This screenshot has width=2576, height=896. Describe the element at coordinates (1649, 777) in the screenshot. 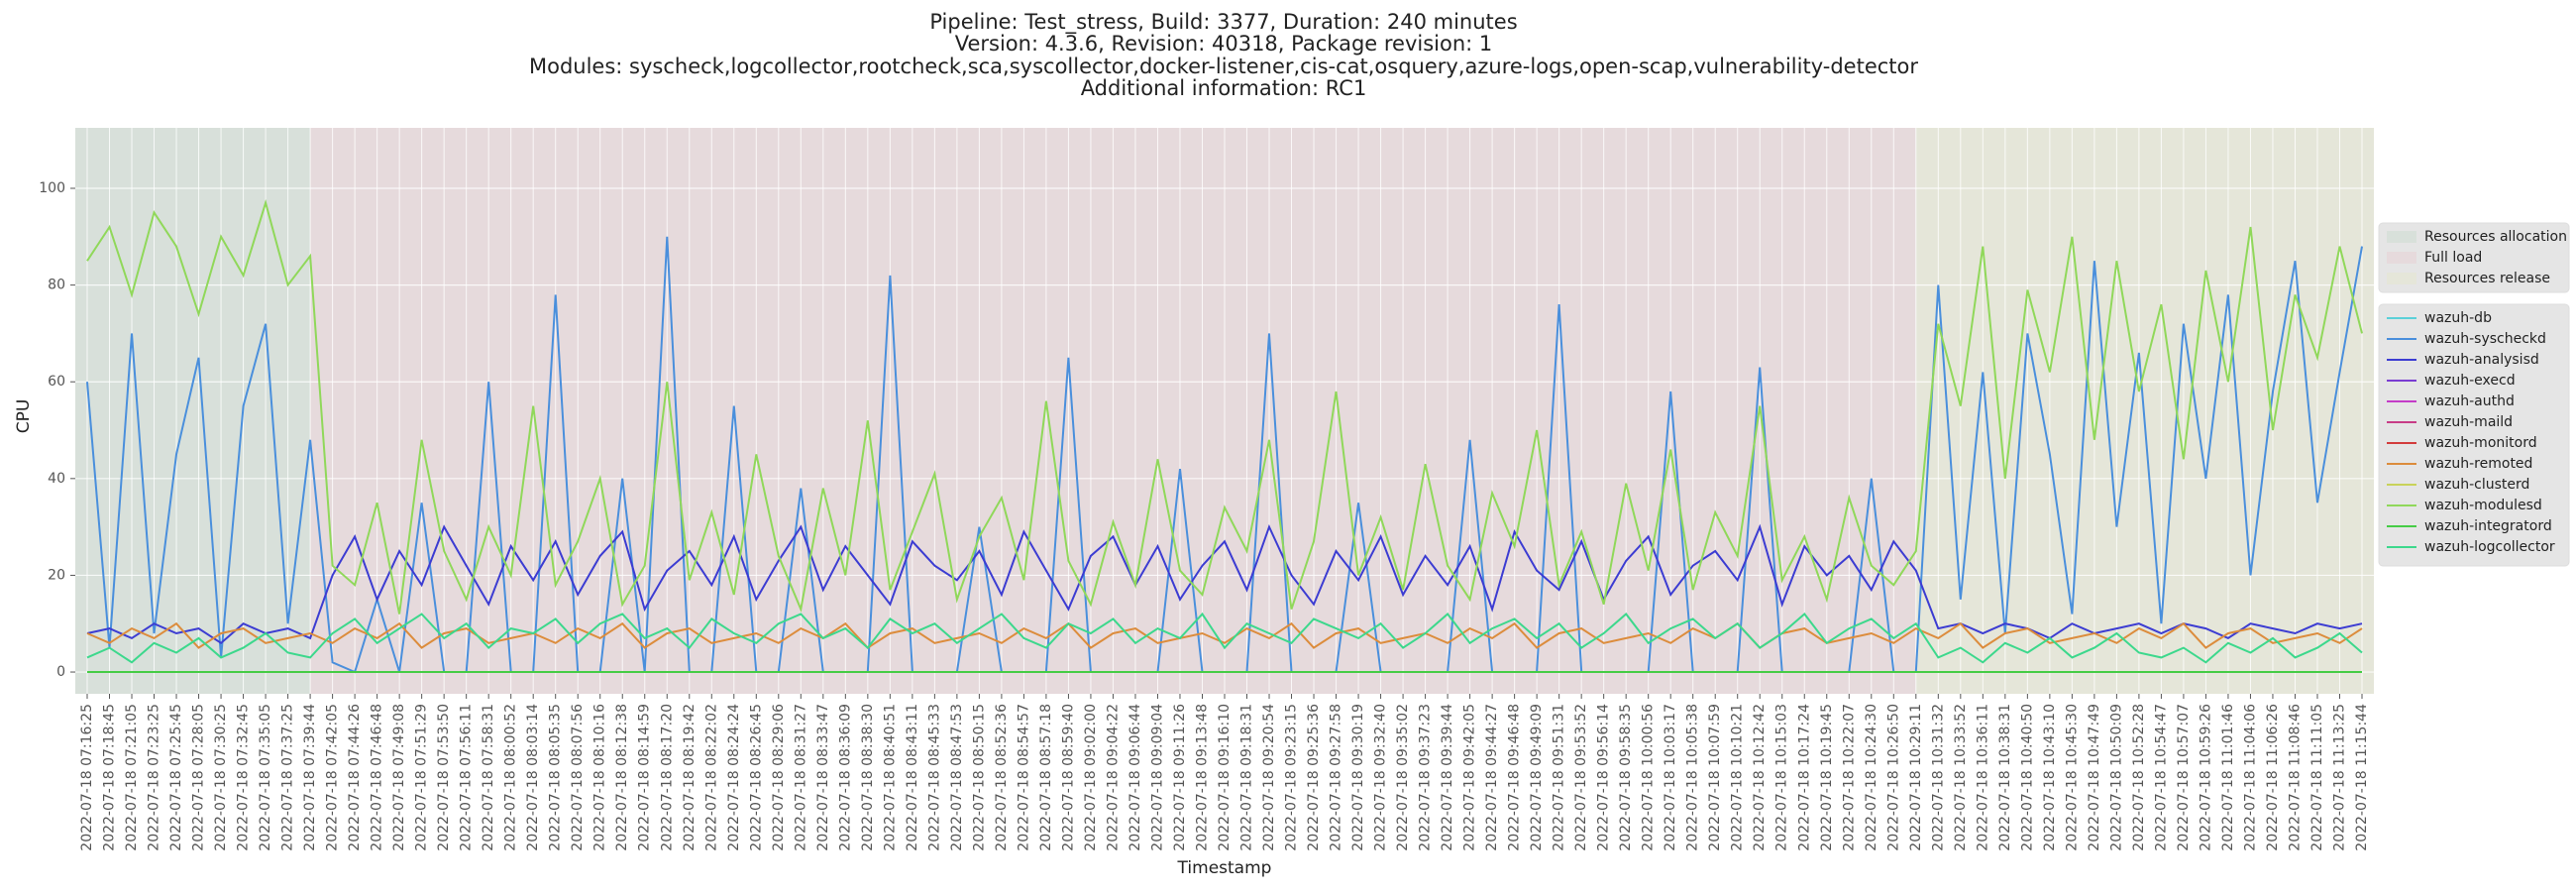

I see `x-tick-label: 2022-07-18 10:00:56` at that location.